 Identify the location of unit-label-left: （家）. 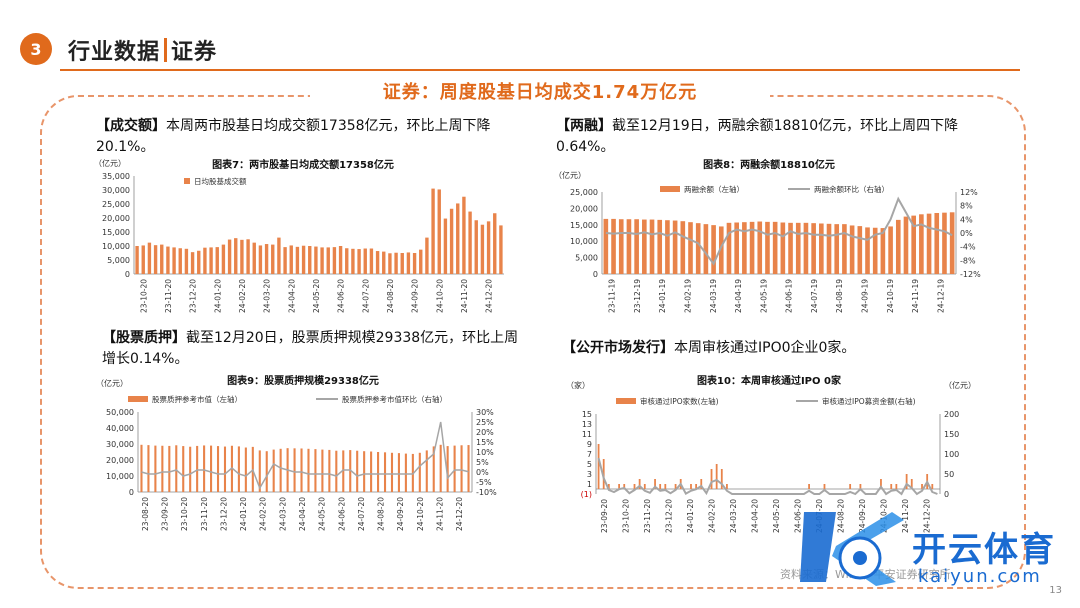
(578, 385).